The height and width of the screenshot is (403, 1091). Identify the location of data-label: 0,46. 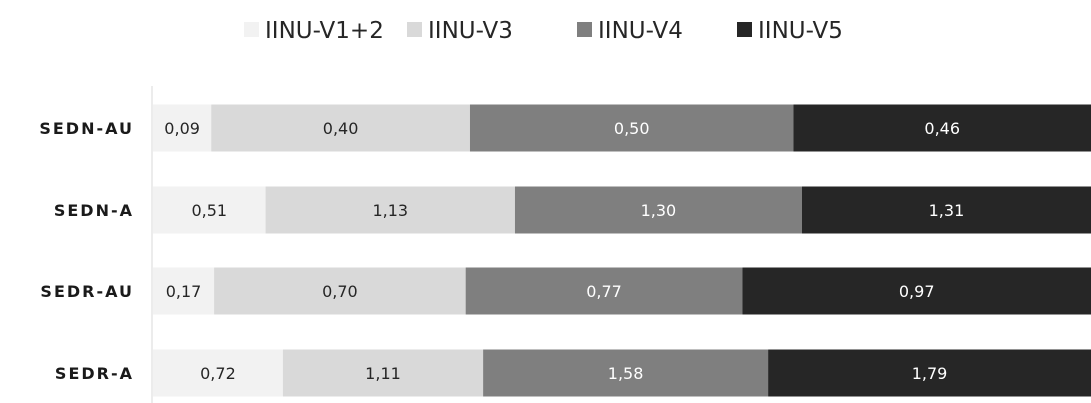
(942, 128).